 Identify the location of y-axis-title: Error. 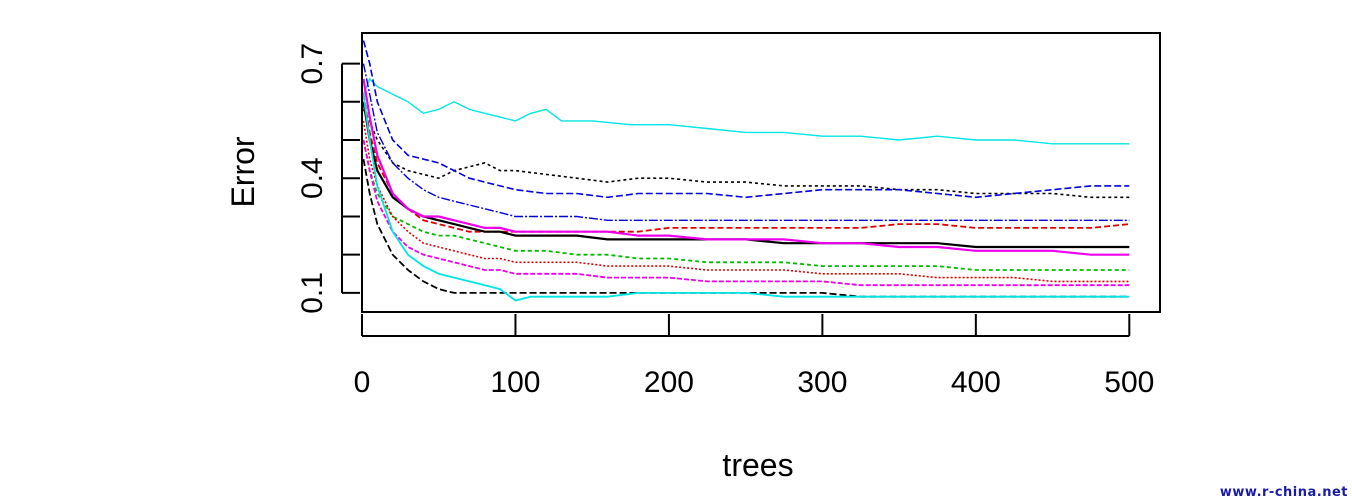
(243, 171).